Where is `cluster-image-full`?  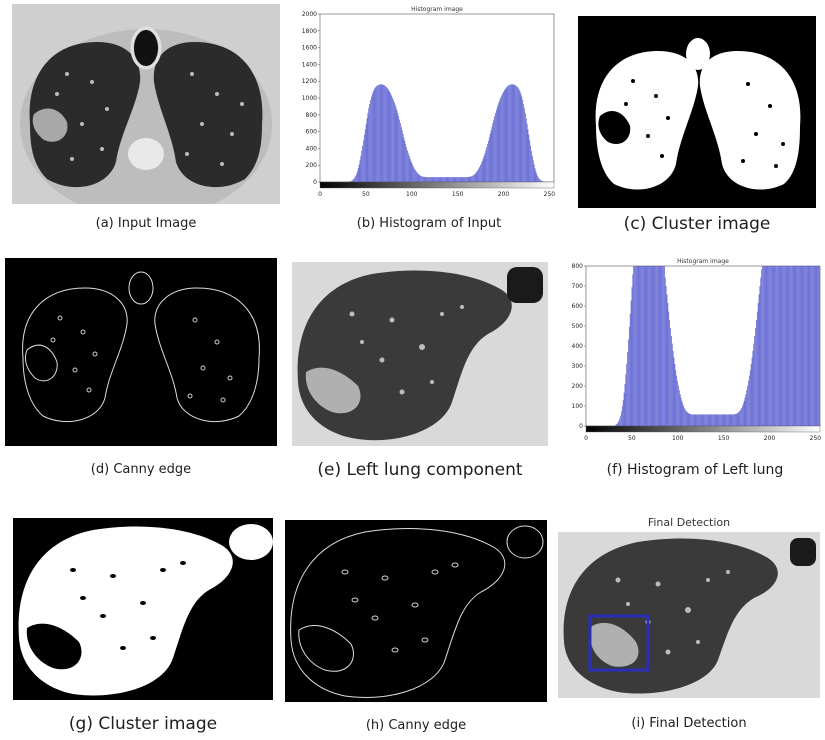 cluster-image-full is located at coordinates (697, 112).